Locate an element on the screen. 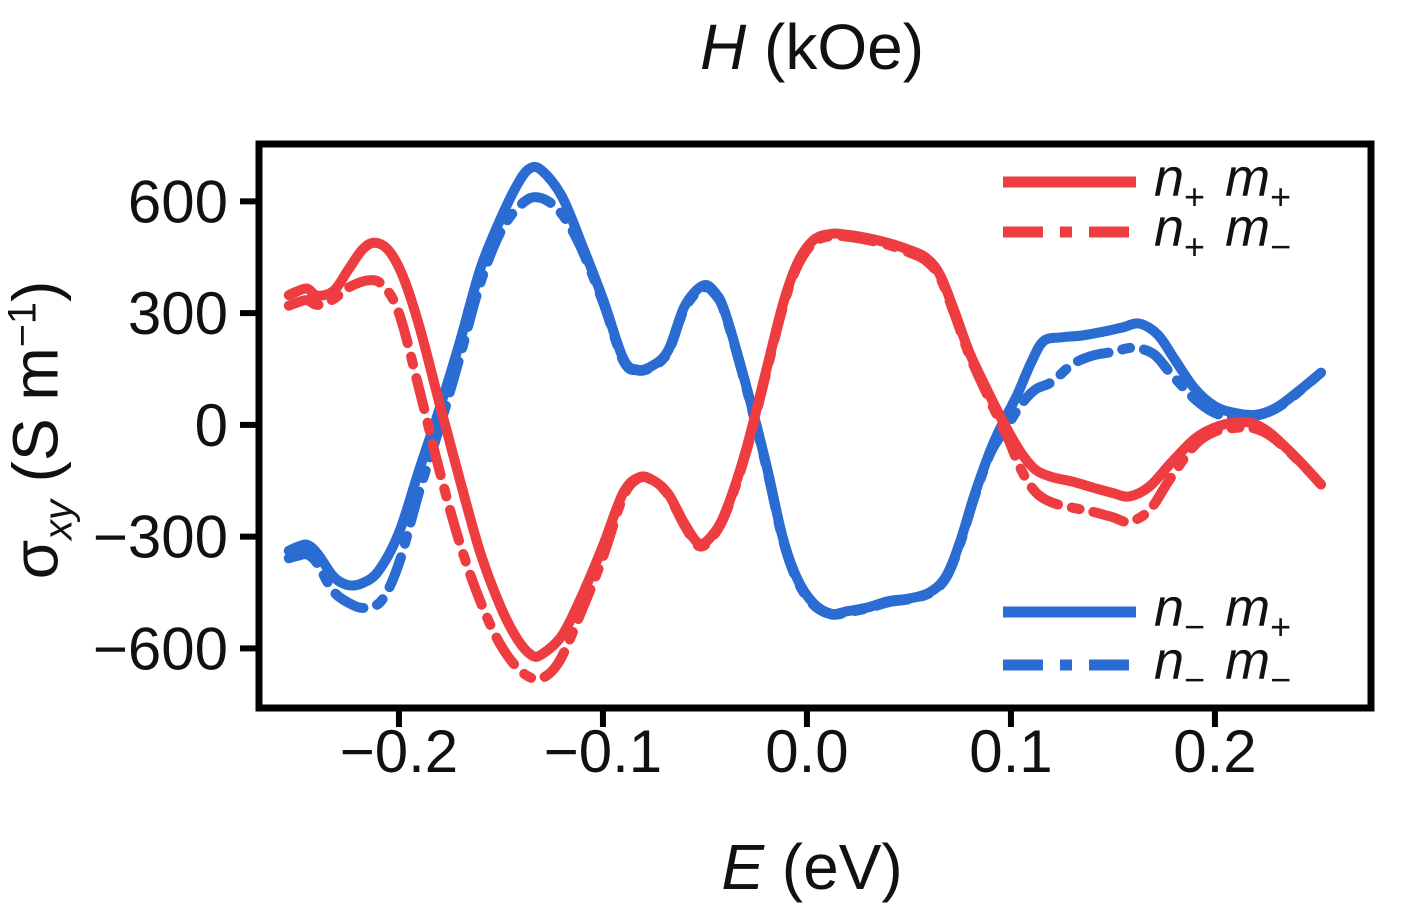  xlabel-unit: (eV) is located at coordinates (833, 867).